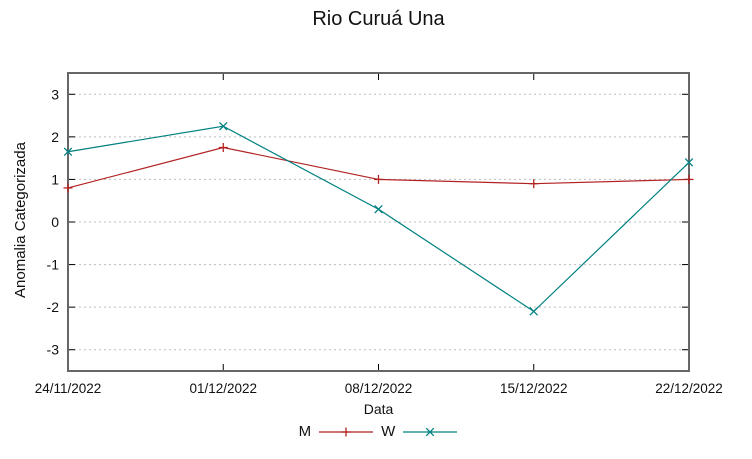  I want to click on legend: M W, so click(378, 431).